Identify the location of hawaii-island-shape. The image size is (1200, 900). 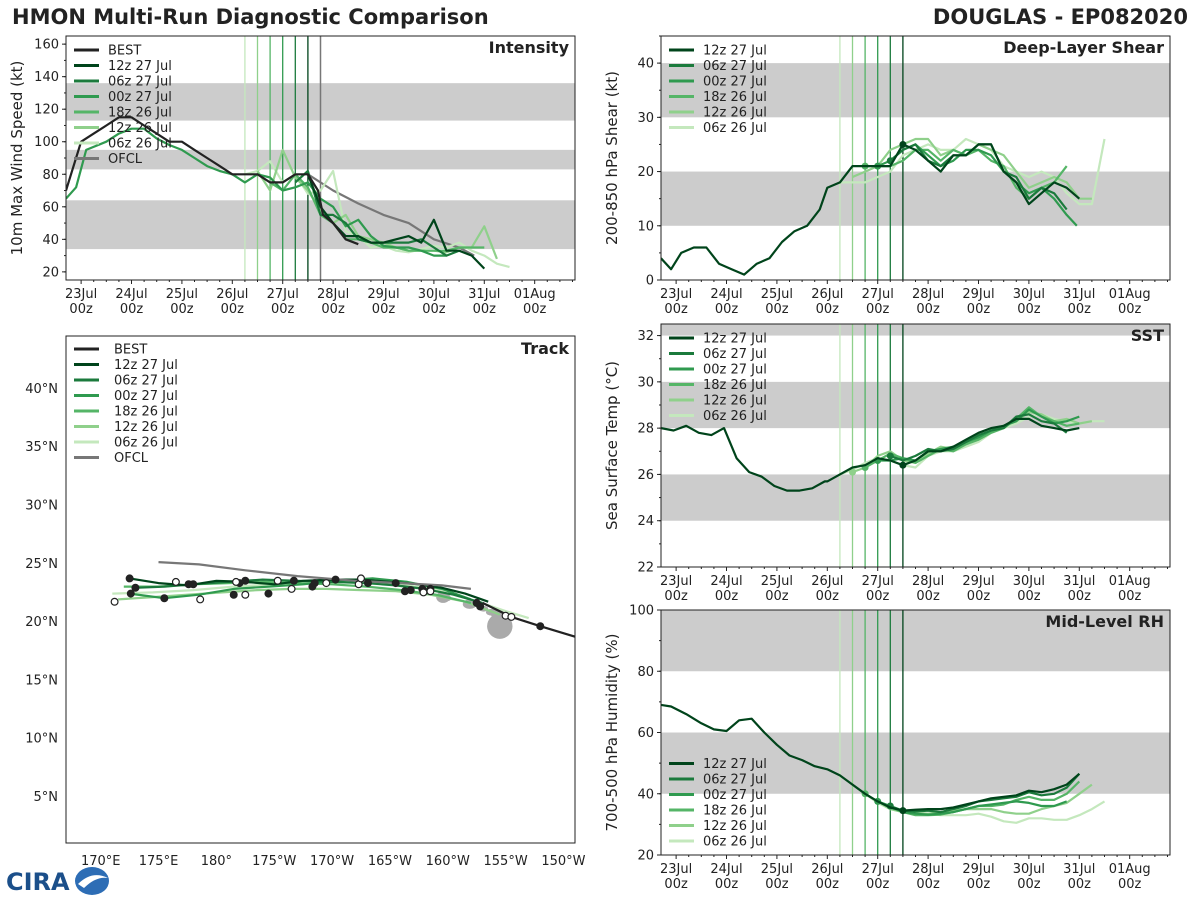
(500, 626).